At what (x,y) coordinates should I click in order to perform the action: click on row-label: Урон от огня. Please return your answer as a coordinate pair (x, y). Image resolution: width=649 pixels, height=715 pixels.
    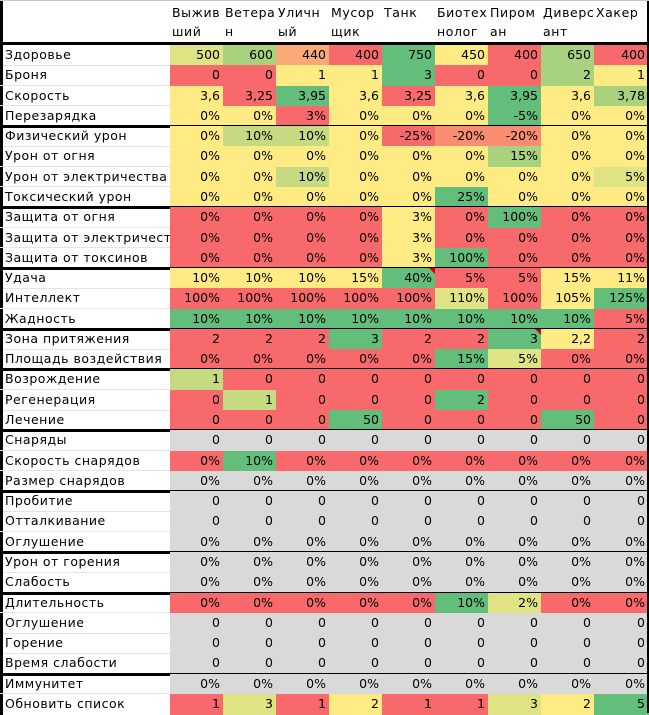
    Looking at the image, I should click on (85, 157).